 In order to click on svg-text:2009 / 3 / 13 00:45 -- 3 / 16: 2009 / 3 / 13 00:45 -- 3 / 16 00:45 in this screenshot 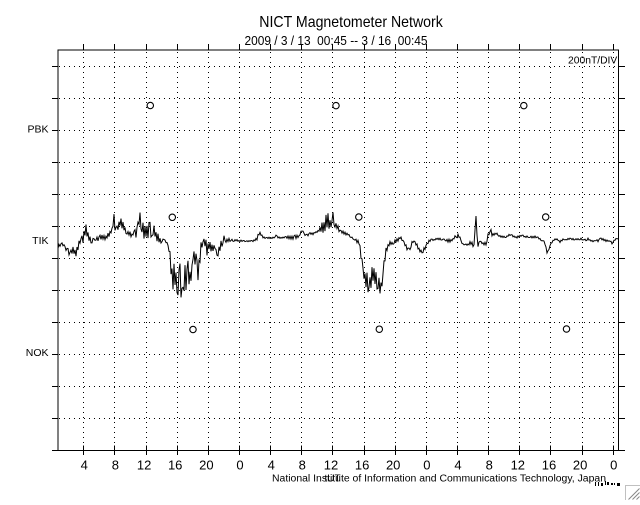, I will do `click(336, 40)`.